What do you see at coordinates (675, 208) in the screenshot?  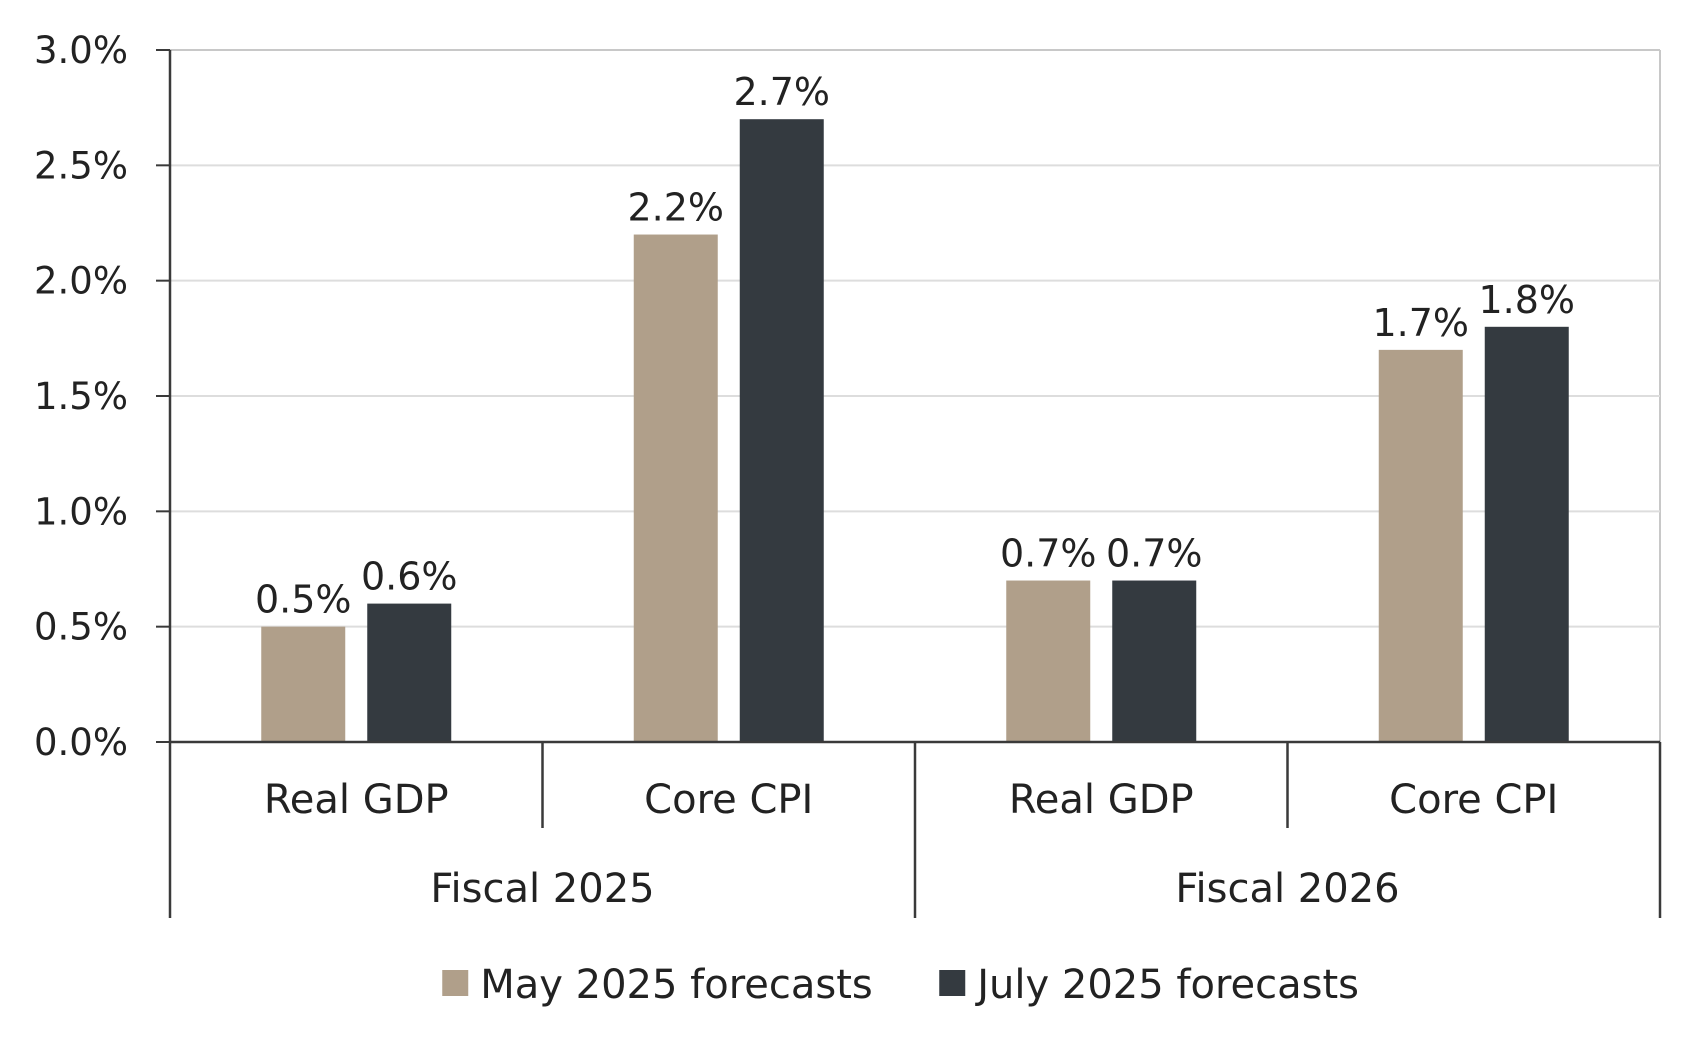 I see `bar-value-label: 2.2%` at bounding box center [675, 208].